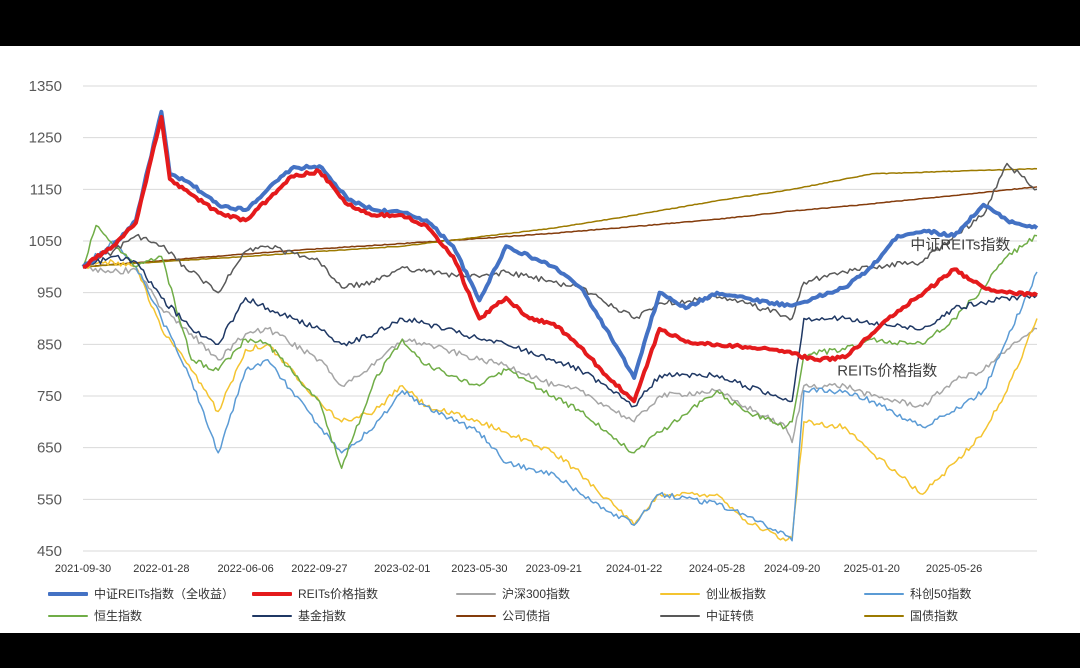 This screenshot has height=668, width=1080. What do you see at coordinates (536, 594) in the screenshot?
I see `legend-label: 沪深300指数` at bounding box center [536, 594].